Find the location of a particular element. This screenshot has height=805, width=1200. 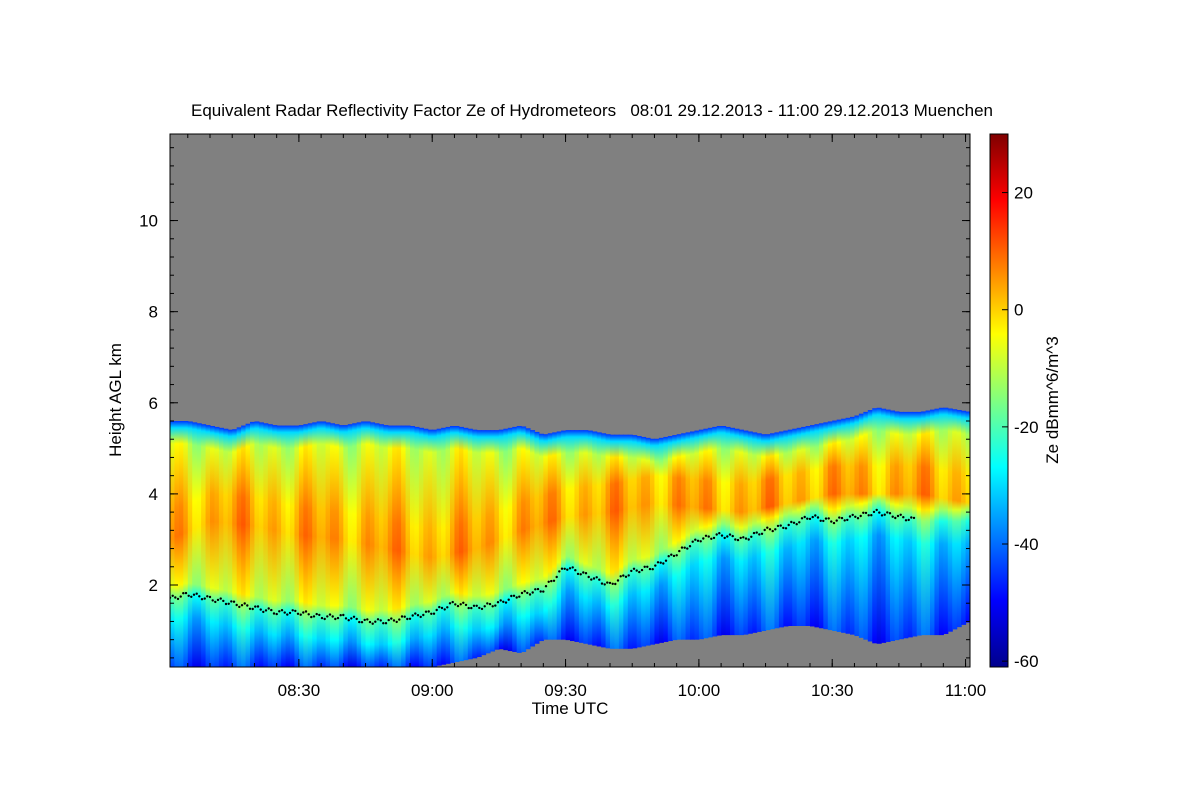

x-tick-label: 10:00 is located at coordinates (699, 690).